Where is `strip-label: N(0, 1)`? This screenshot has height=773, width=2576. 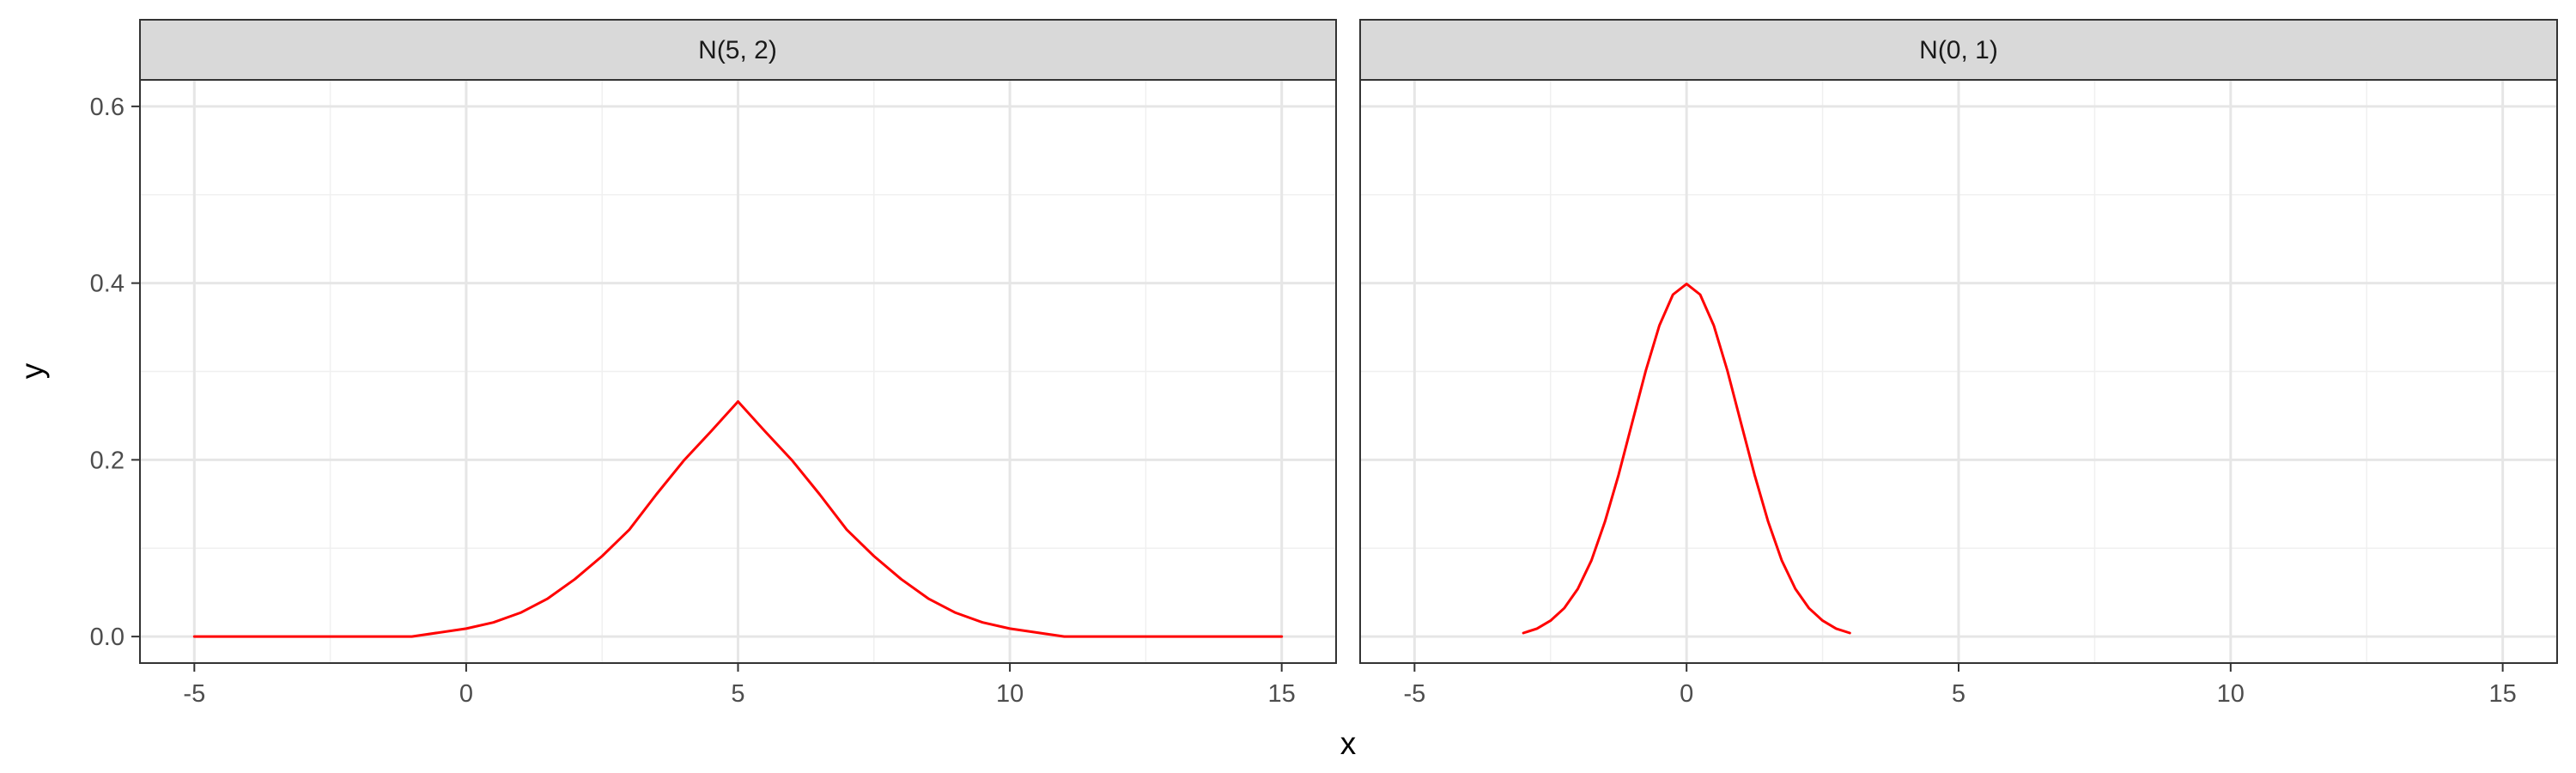
strip-label: N(0, 1) is located at coordinates (1959, 50).